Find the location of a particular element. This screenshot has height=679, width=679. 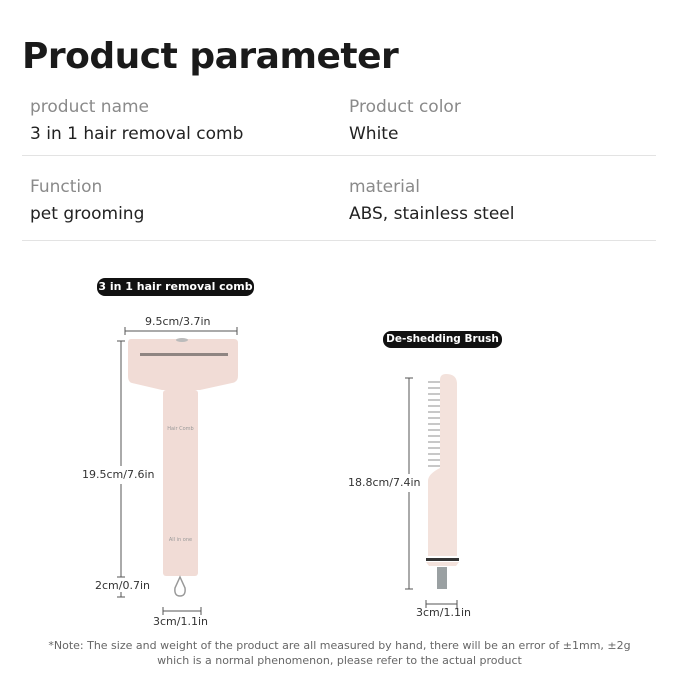

comb-loop-label: 2cm/0.7in is located at coordinates (122, 585).